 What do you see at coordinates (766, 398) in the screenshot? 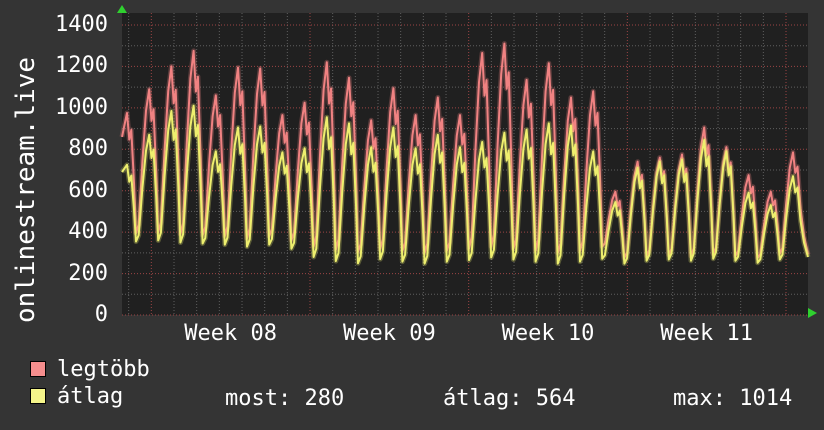
I see `stat-max-value: 1014` at bounding box center [766, 398].